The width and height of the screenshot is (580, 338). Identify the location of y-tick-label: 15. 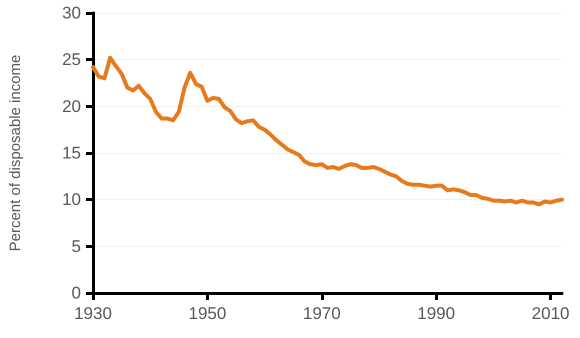
(71, 153).